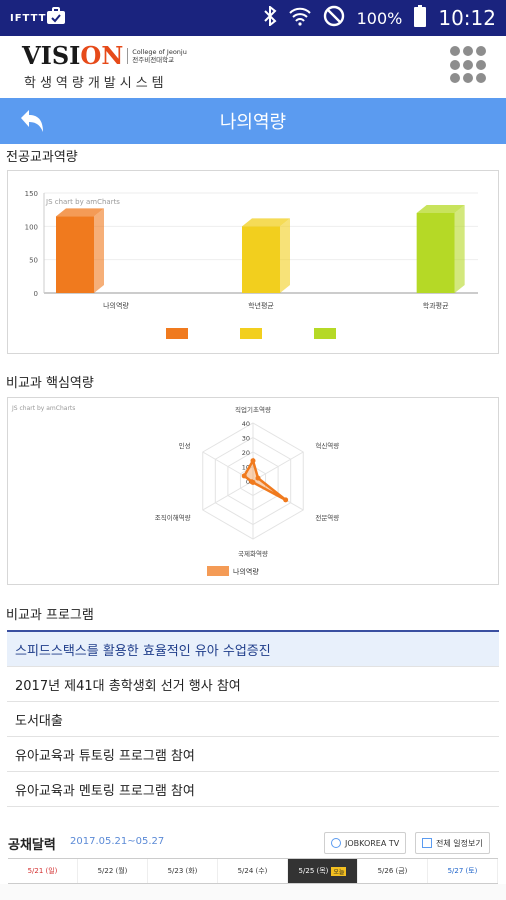 Image resolution: width=506 pixels, height=900 pixels. Describe the element at coordinates (159, 52) in the screenshot. I see `logo-college-en: College of Jeonju` at that location.